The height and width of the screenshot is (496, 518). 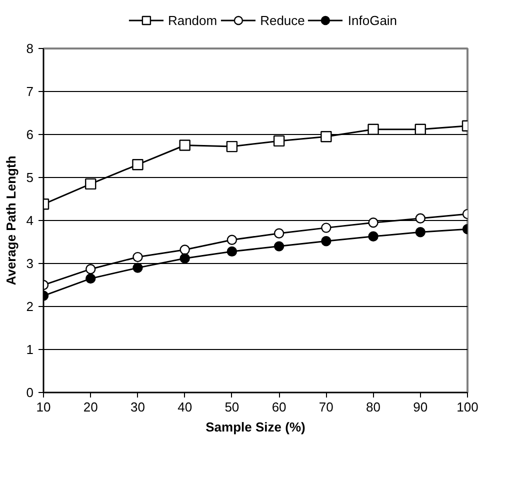 What do you see at coordinates (137, 407) in the screenshot?
I see `x-tick-label: 30` at bounding box center [137, 407].